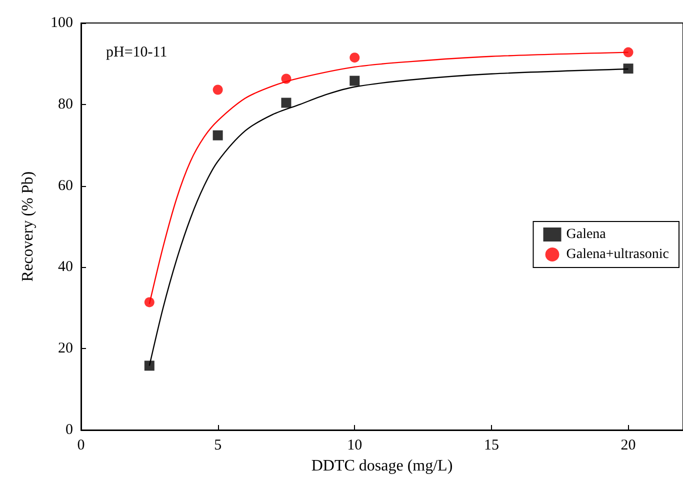 This screenshot has width=683, height=481. What do you see at coordinates (28, 226) in the screenshot?
I see `y-axis-title: Recovery (% Pb)` at bounding box center [28, 226].